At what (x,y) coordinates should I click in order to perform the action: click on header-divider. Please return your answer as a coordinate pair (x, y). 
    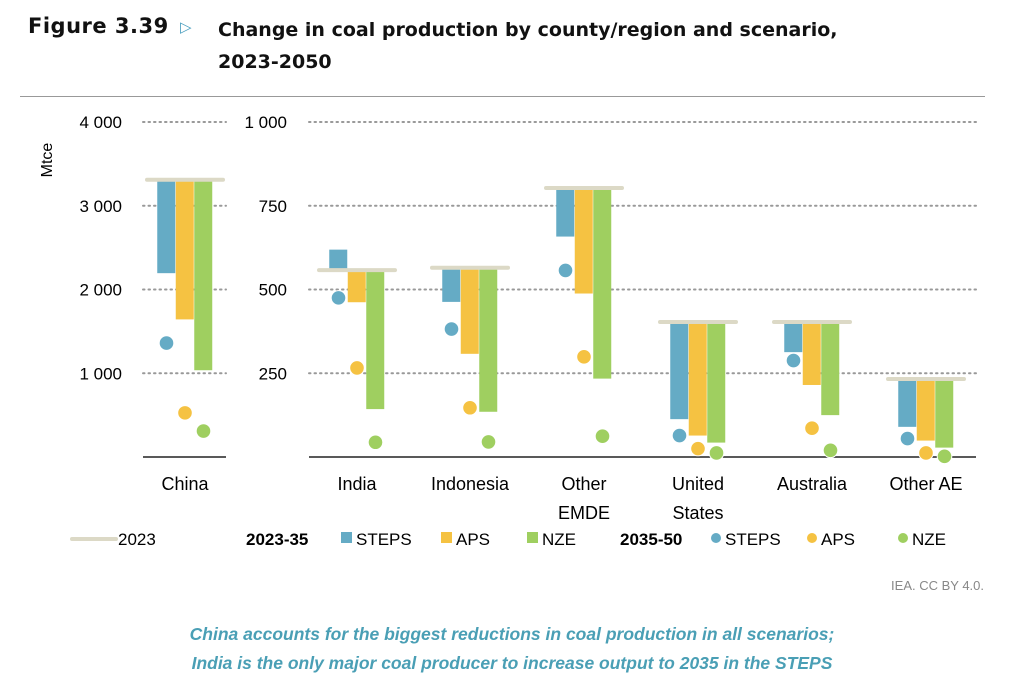
    Looking at the image, I should click on (502, 96).